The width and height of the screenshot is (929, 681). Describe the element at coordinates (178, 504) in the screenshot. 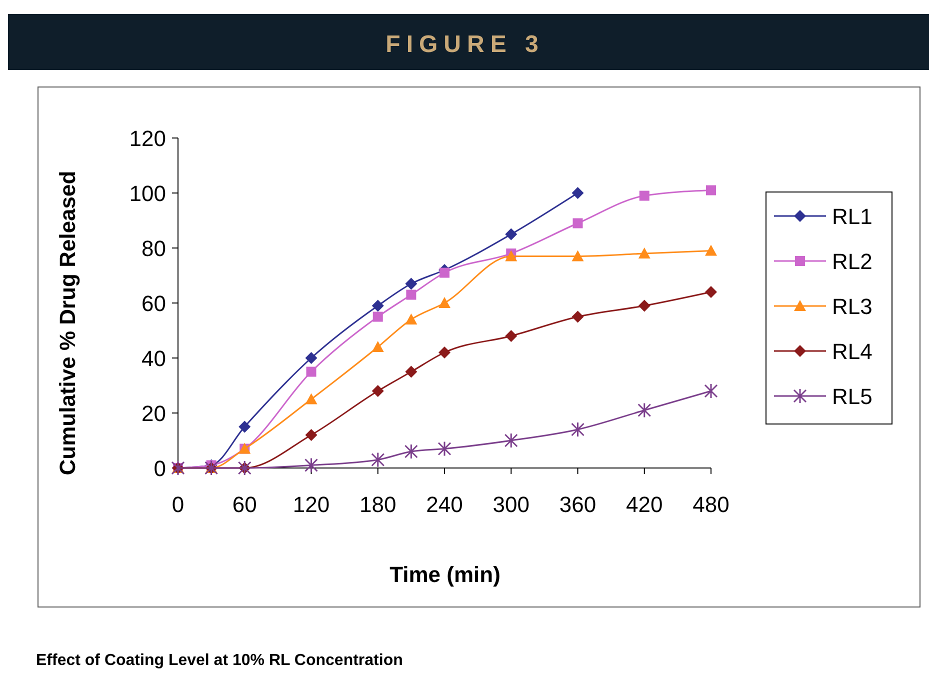

I see `x-tick-label: 0` at that location.